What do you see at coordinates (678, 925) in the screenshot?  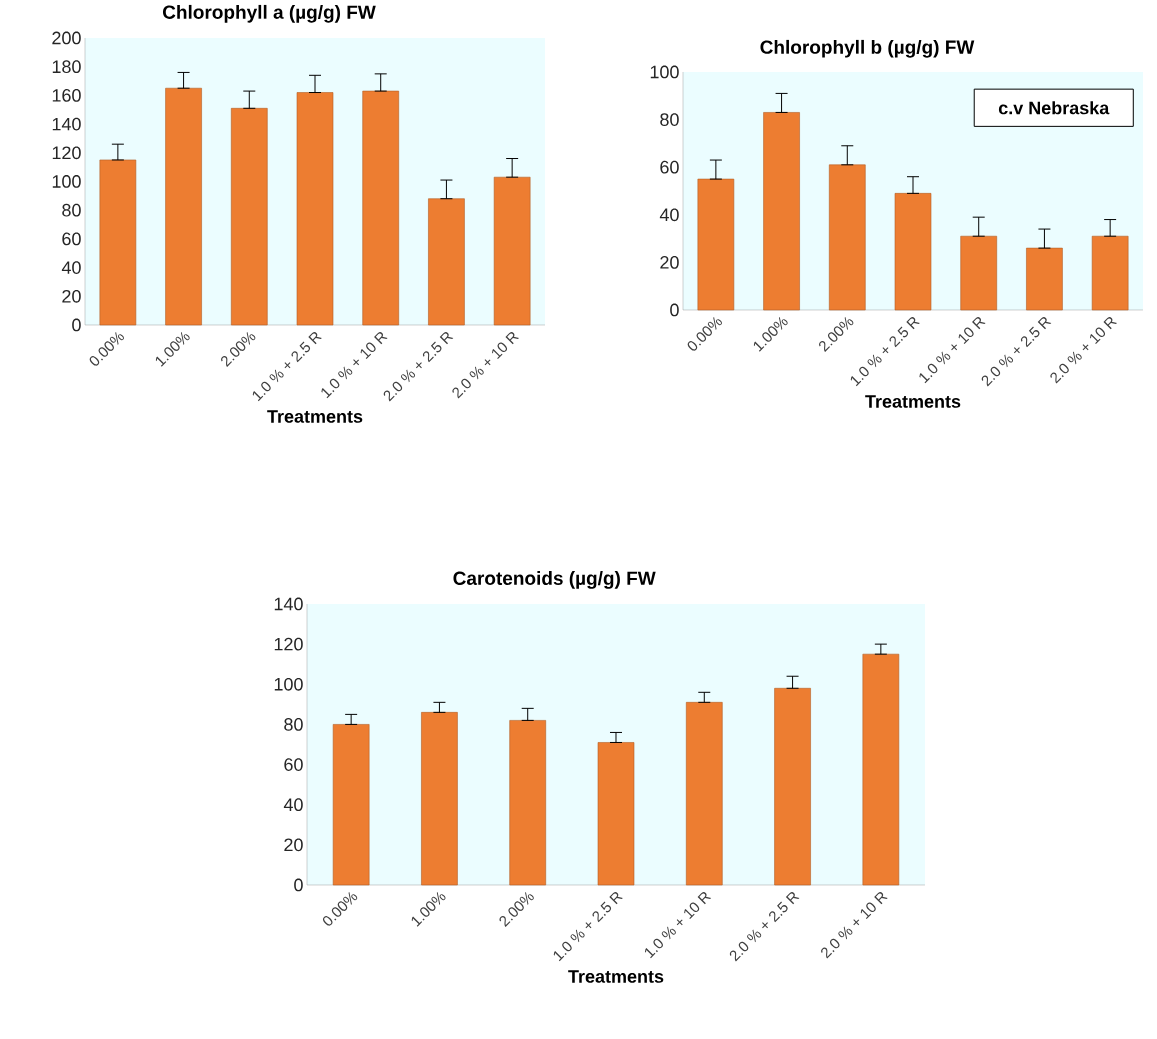 I see `x-tick-label: 1.0 % + 10 R` at bounding box center [678, 925].